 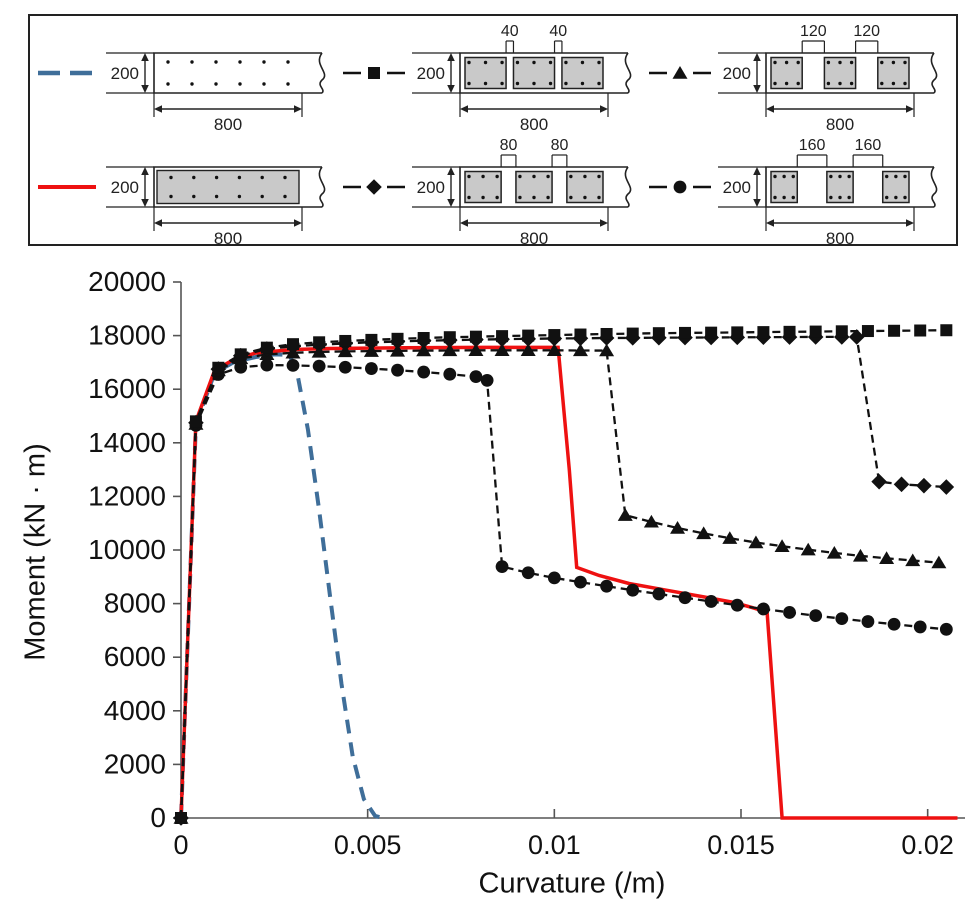 What do you see at coordinates (135, 763) in the screenshot?
I see `y-tick-label-2000: 2000` at bounding box center [135, 763].